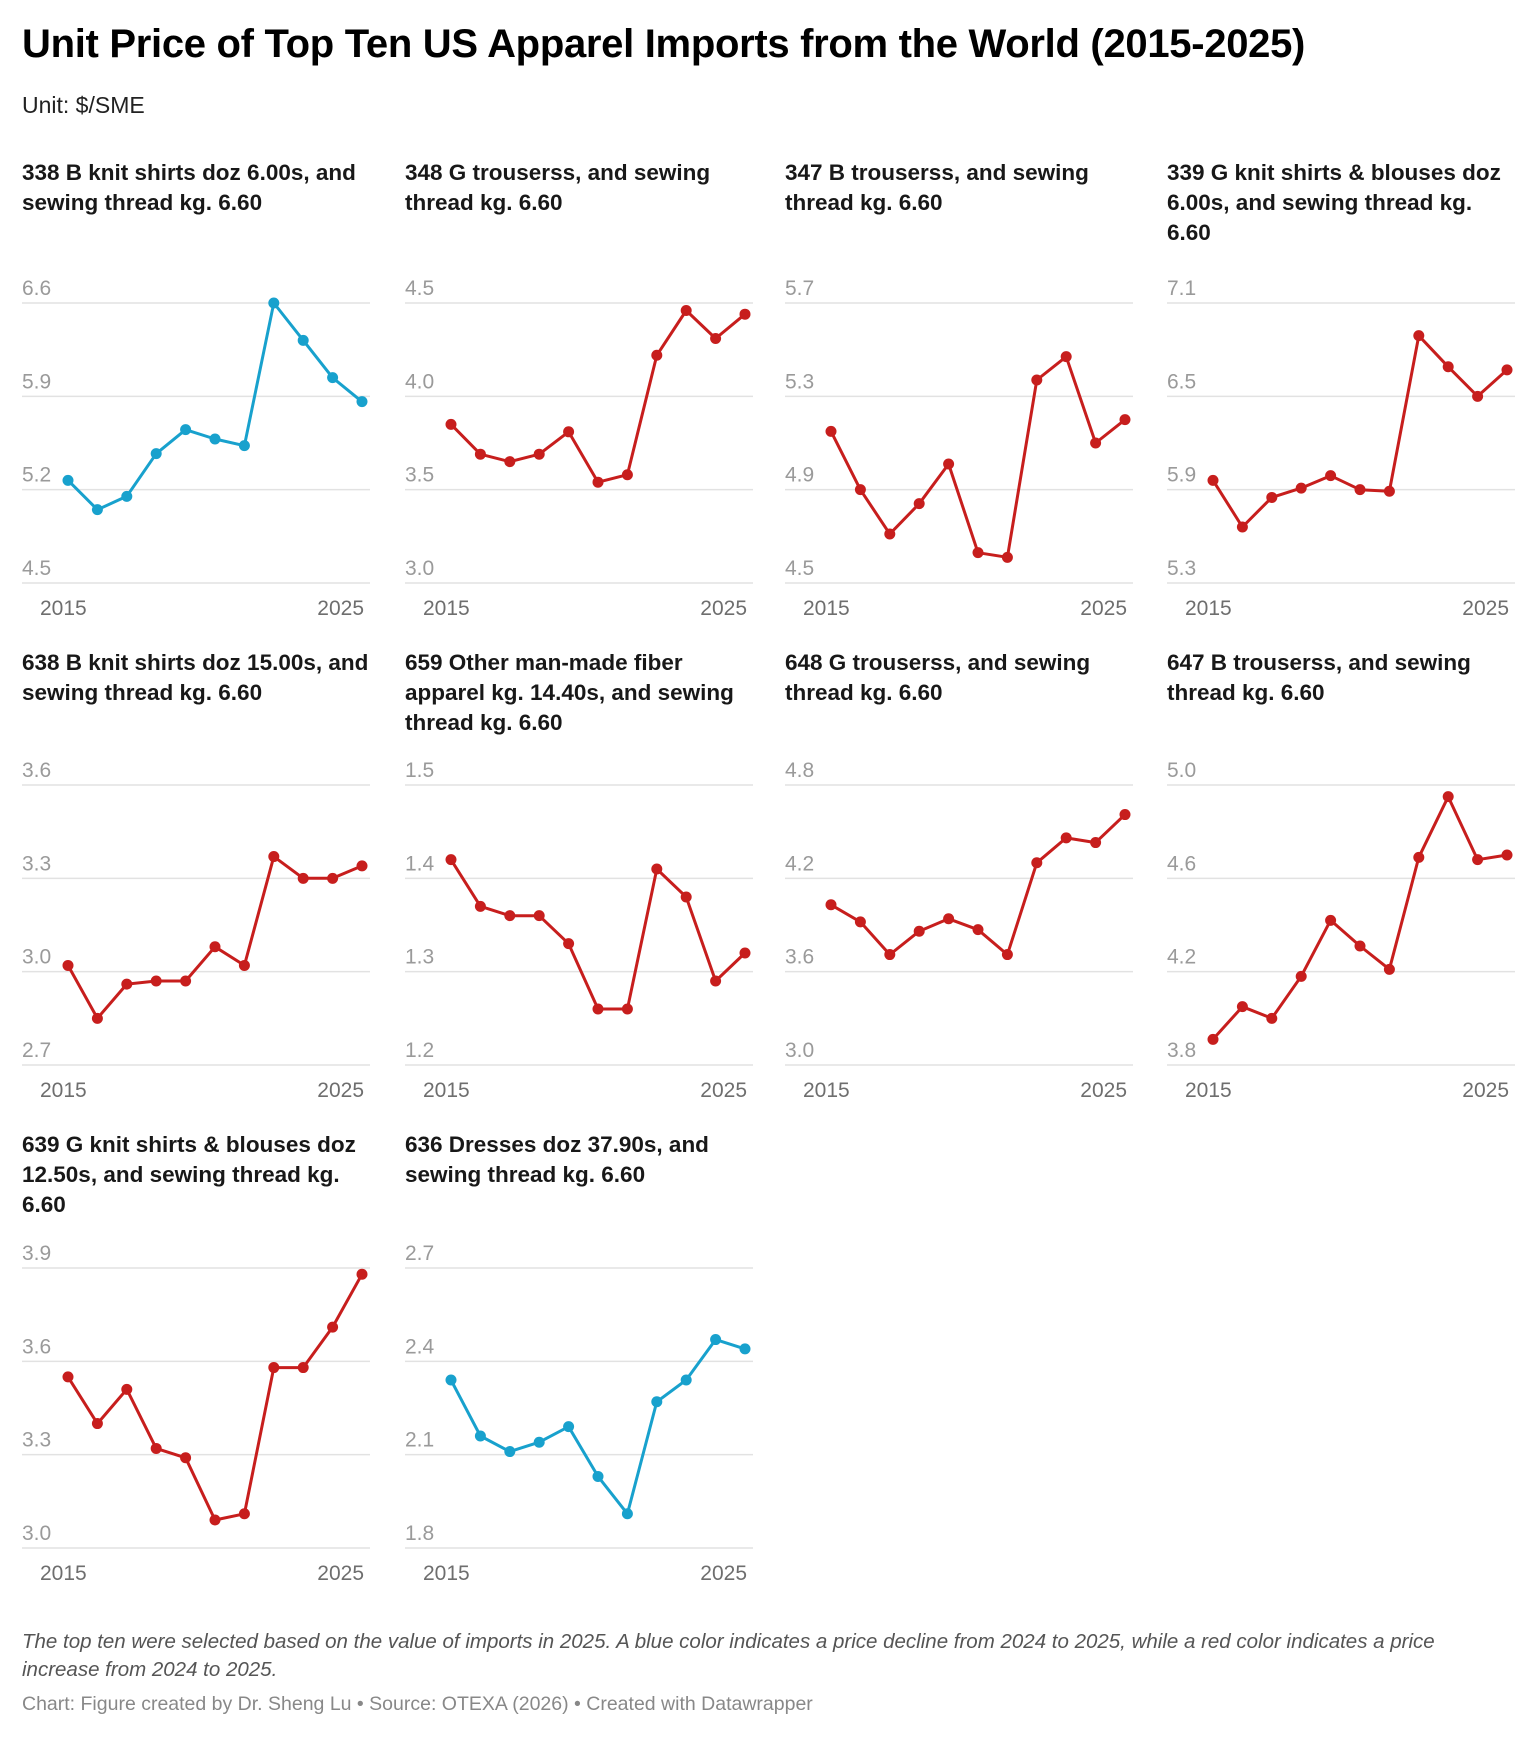  What do you see at coordinates (480, 454) in the screenshot?
I see `data-point: 2016: 3.69` at bounding box center [480, 454].